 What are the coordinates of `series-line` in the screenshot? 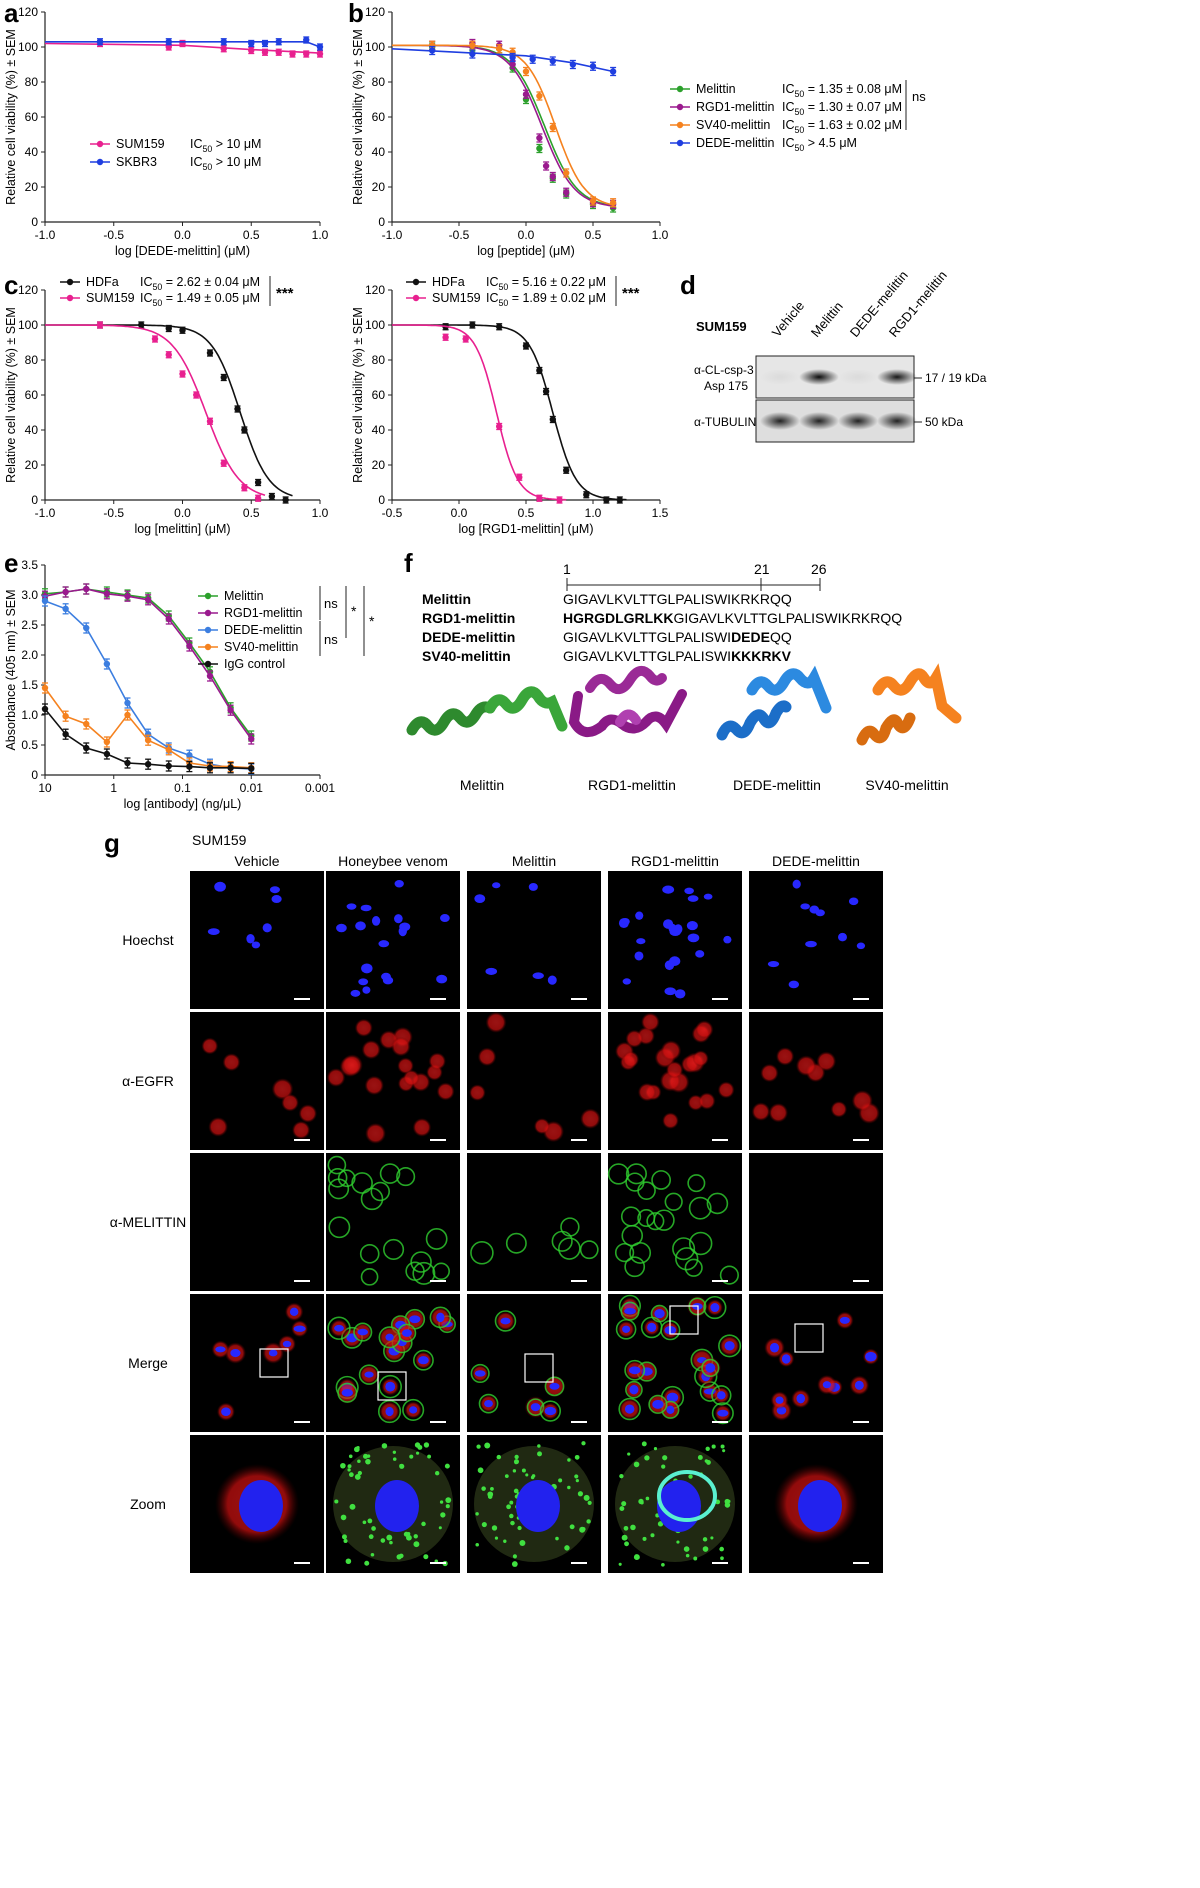 It's located at (148, 662).